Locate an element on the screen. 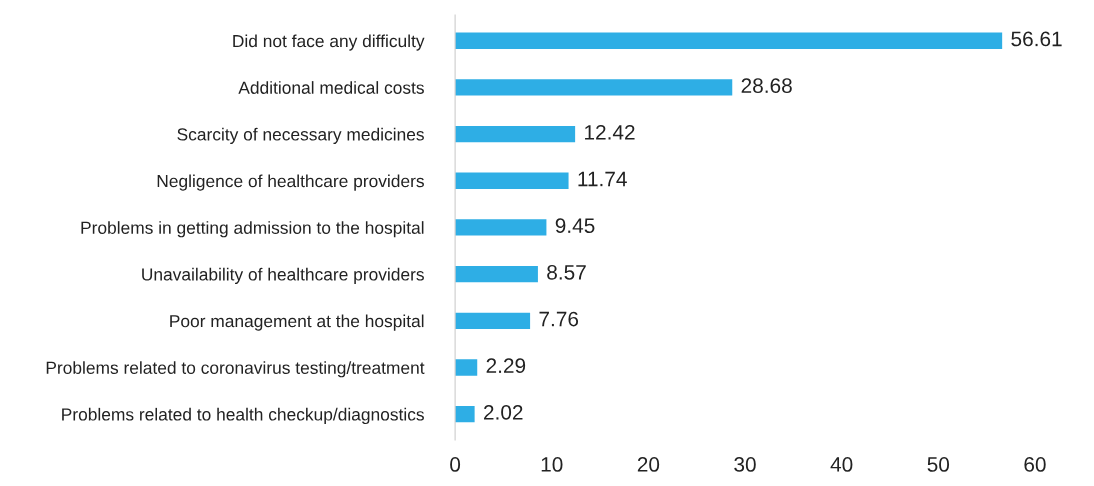 The image size is (1094, 486). x-tick-label: 40 is located at coordinates (841, 464).